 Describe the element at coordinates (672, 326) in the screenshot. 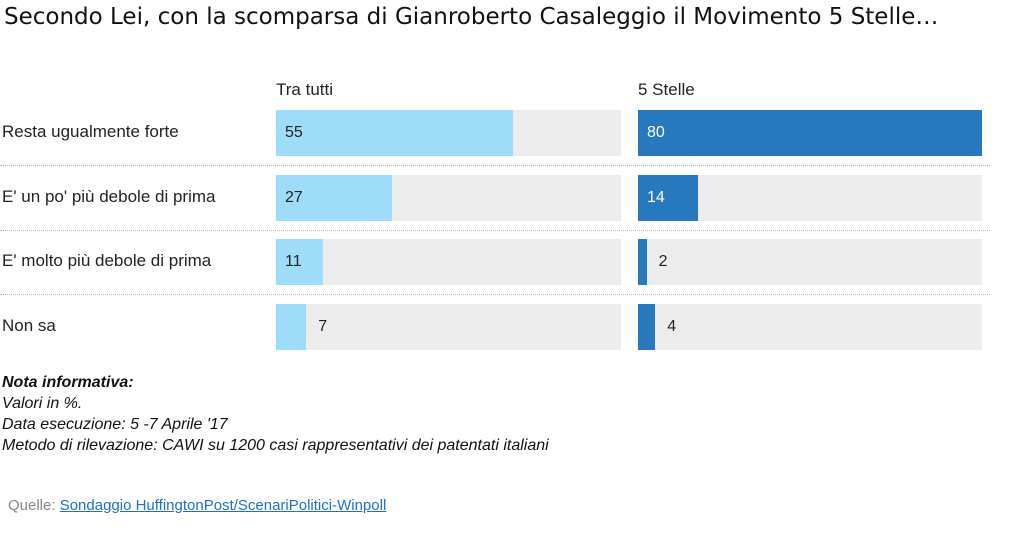

I see `bar-value-label: 4` at that location.